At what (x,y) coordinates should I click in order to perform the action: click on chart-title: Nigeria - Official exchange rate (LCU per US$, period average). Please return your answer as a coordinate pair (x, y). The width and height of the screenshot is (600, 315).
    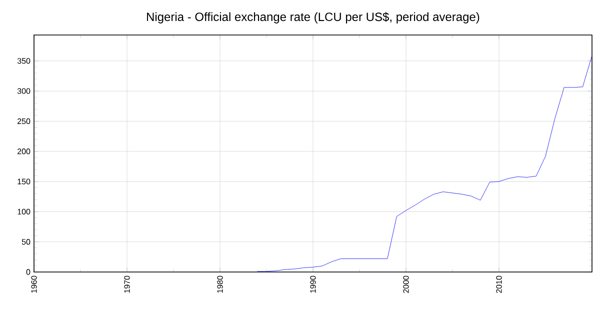
    Looking at the image, I should click on (313, 18).